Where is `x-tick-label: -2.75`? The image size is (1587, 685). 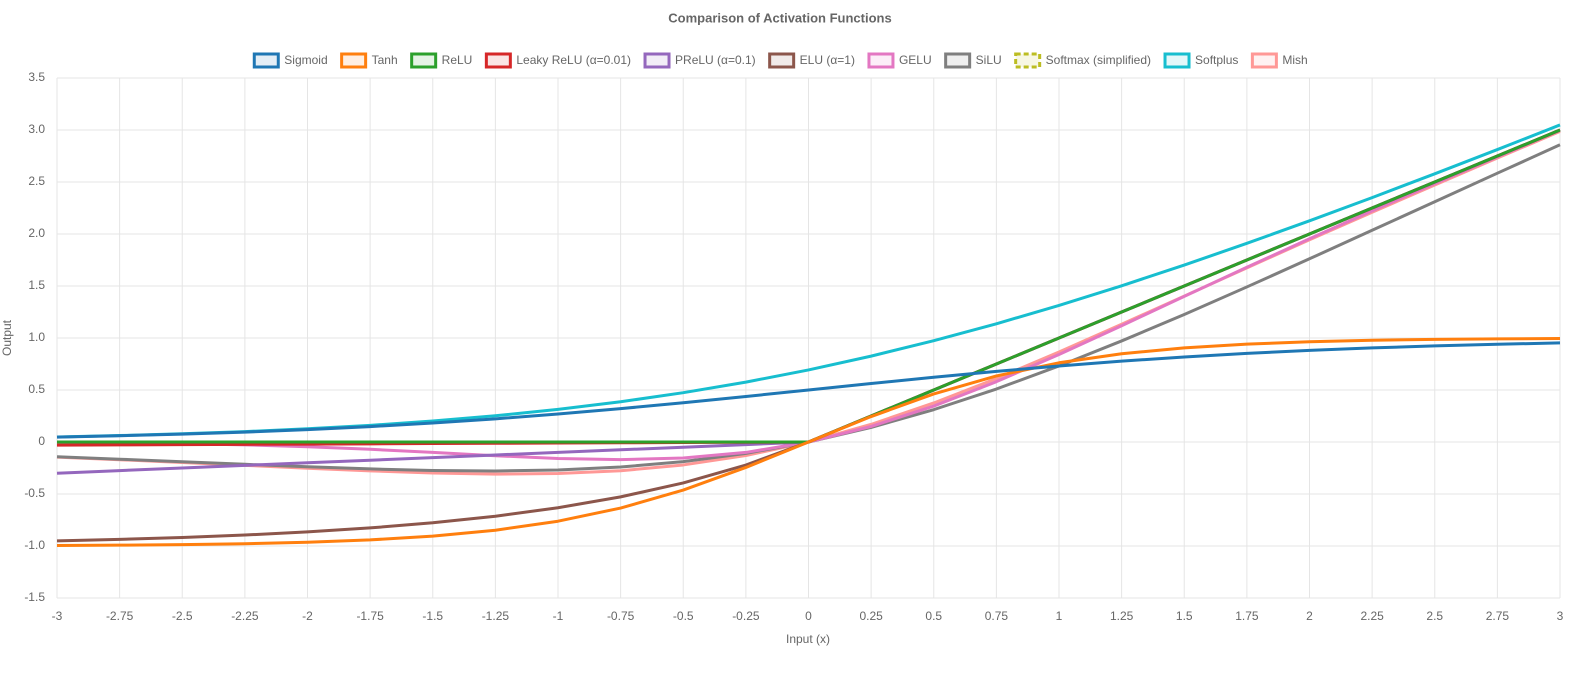 x-tick-label: -2.75 is located at coordinates (120, 616).